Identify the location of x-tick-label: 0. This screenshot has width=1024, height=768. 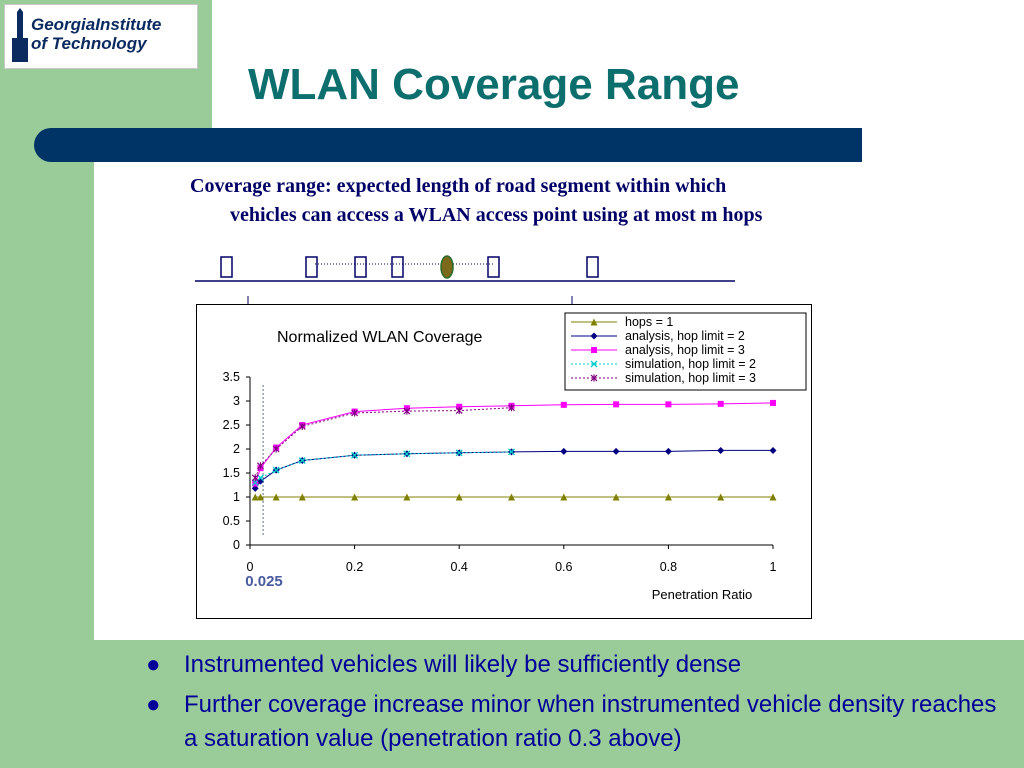
(250, 567).